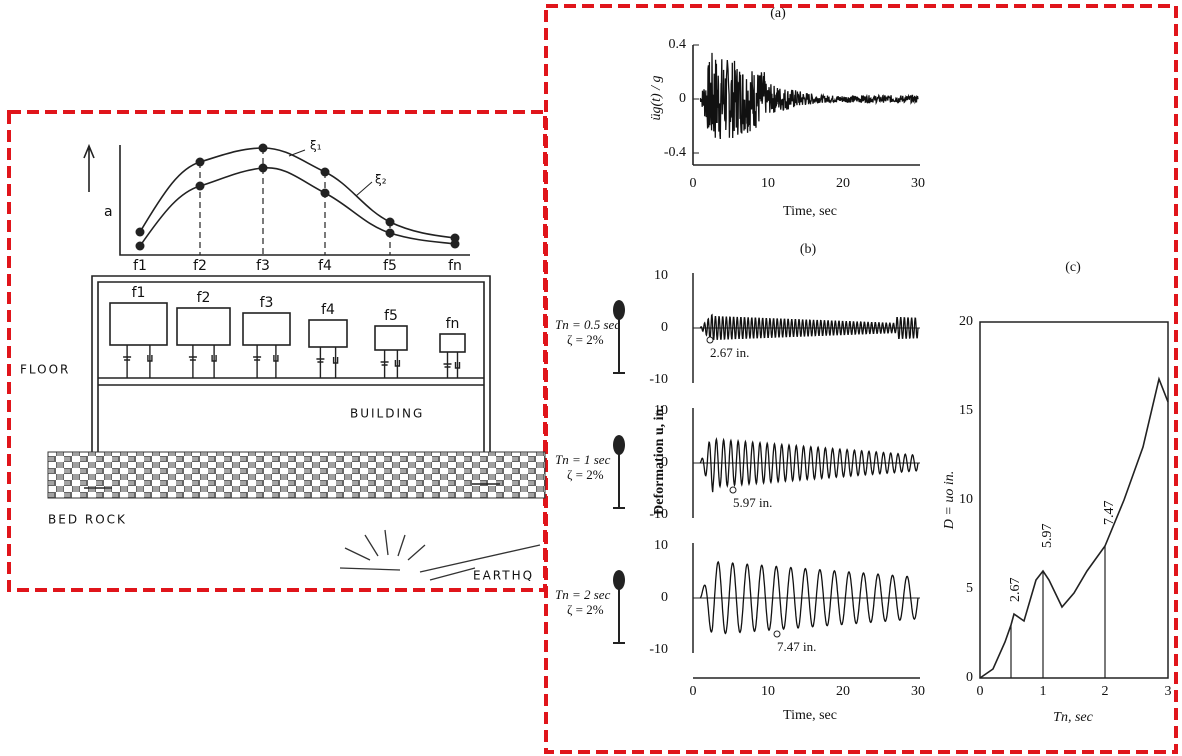 The width and height of the screenshot is (1182, 756). What do you see at coordinates (768, 183) in the screenshot?
I see `x-tick-label: 10` at bounding box center [768, 183].